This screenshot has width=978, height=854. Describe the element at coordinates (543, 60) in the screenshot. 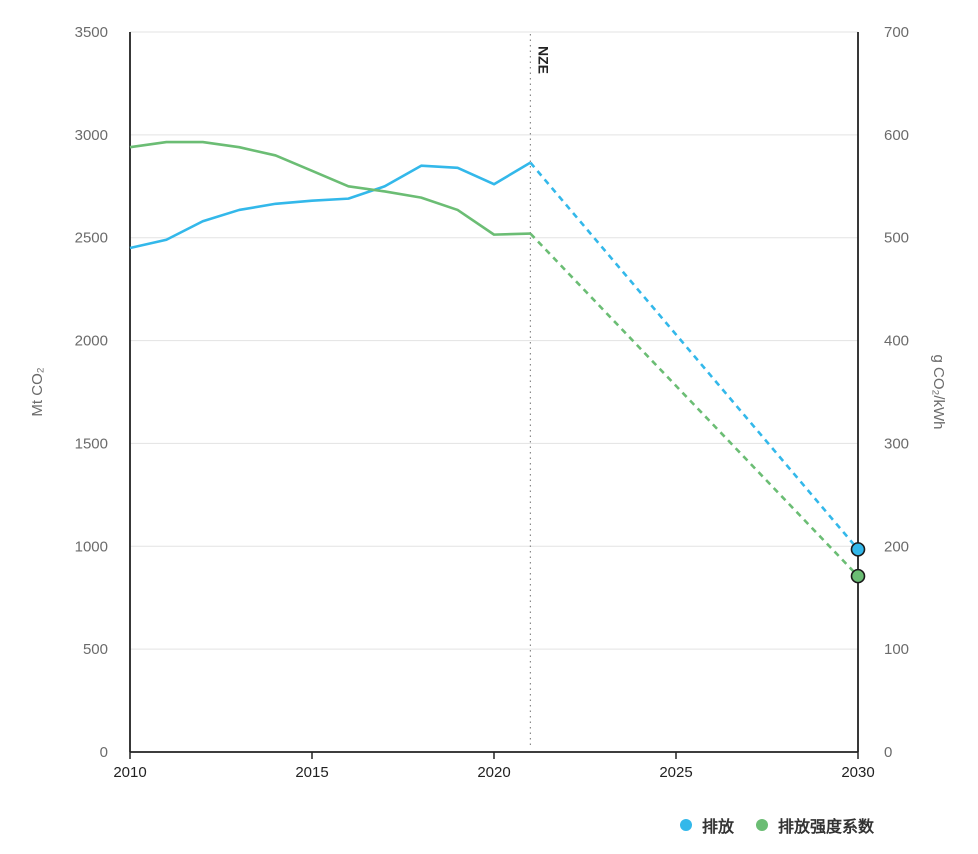

I see `nze-label: NZE` at that location.